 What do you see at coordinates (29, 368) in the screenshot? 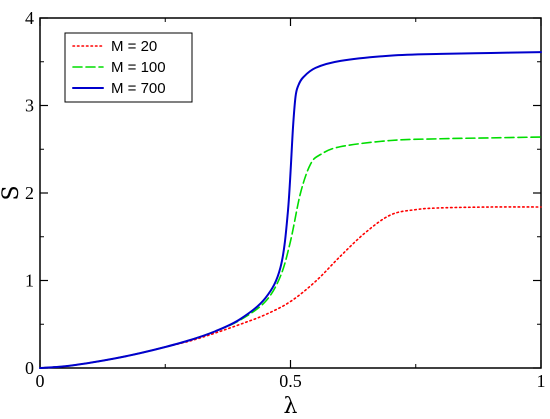
I see `y-tick-label: 0` at bounding box center [29, 368].